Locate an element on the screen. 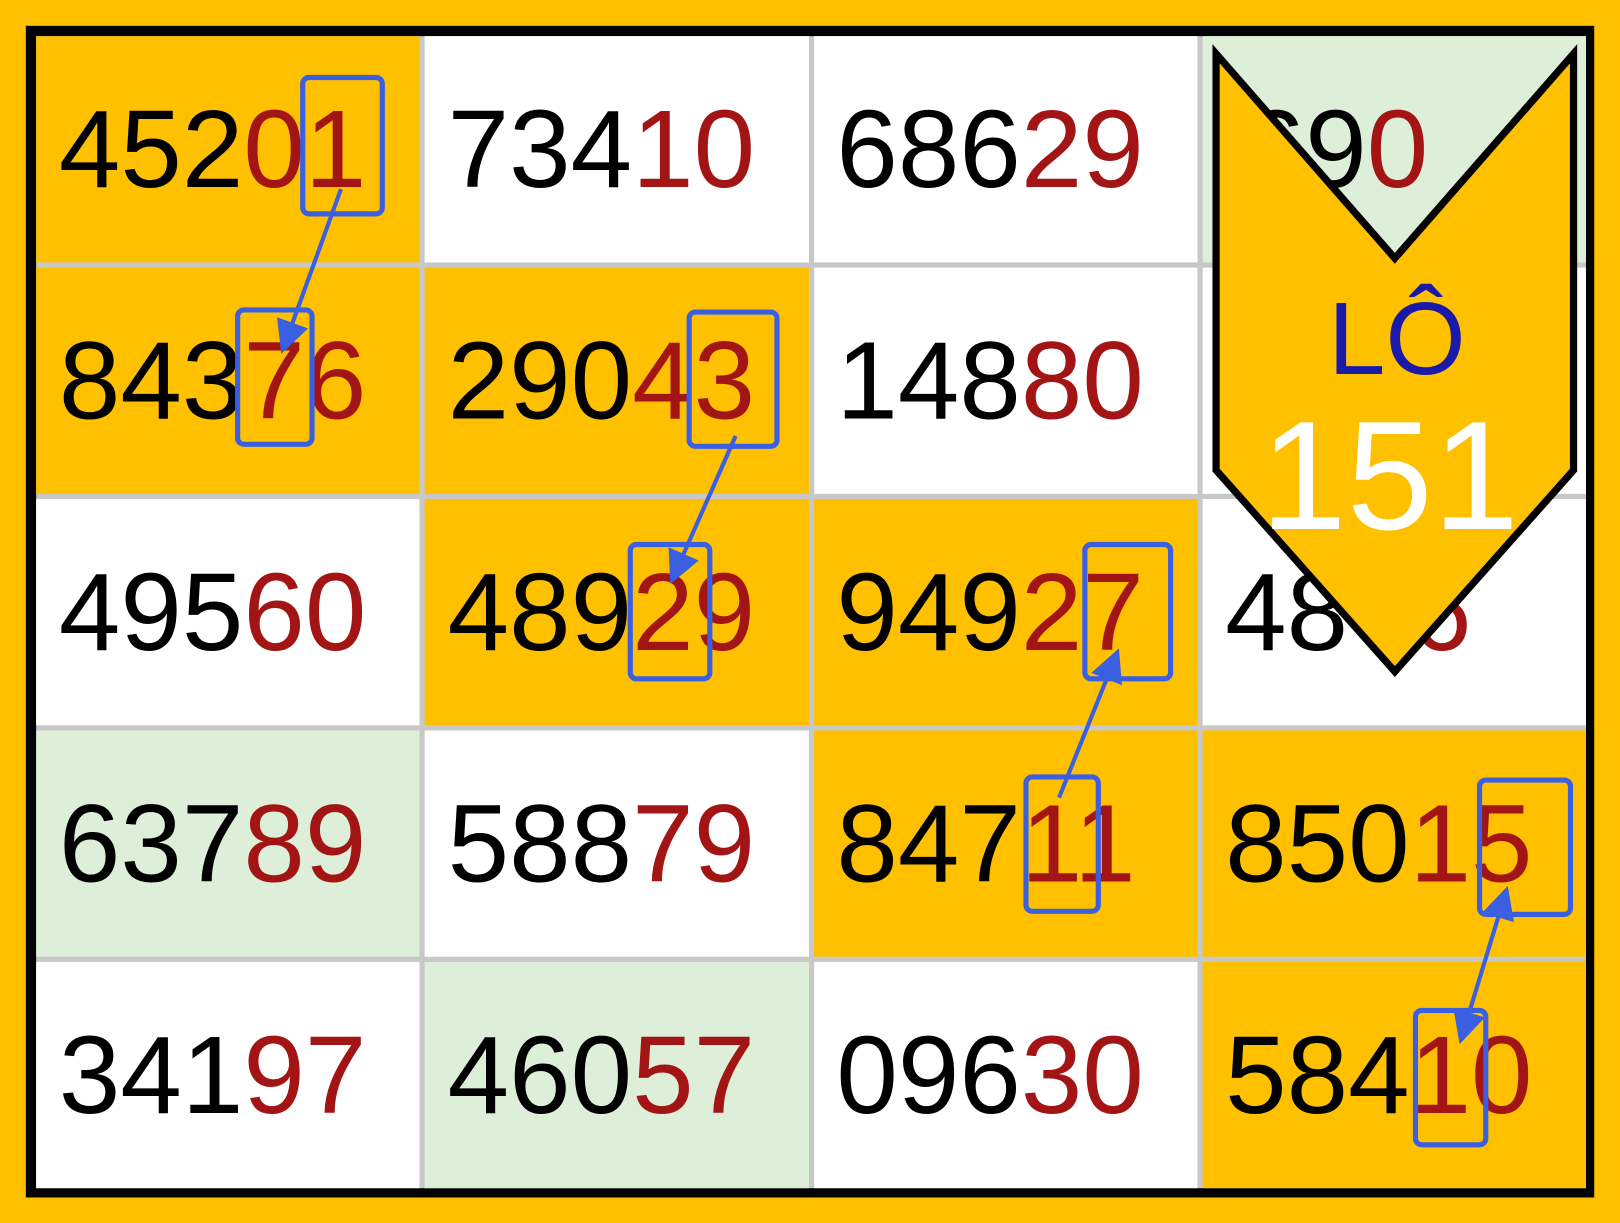  tail-digits: 97 is located at coordinates (305, 1074).